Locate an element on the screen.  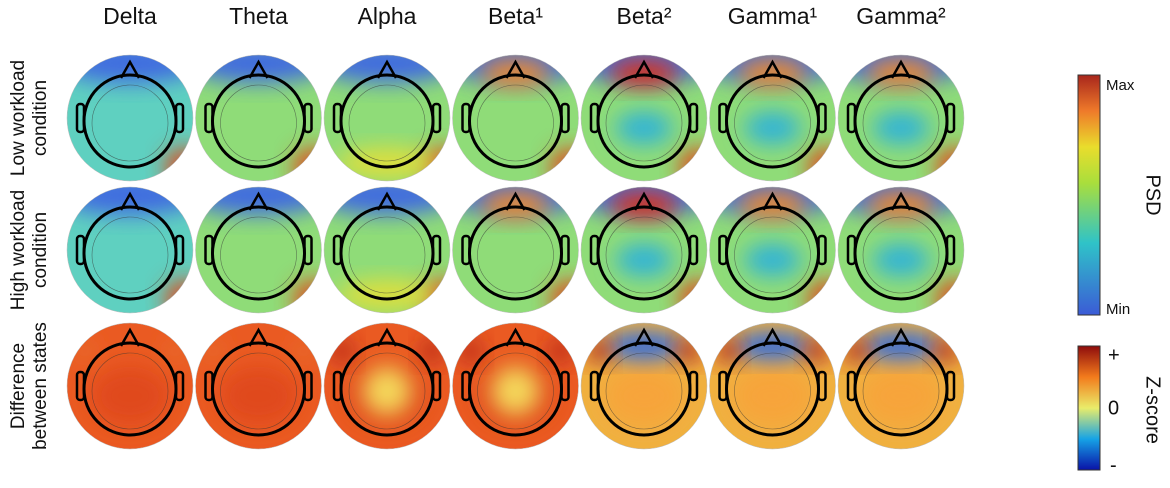
colorbar-min: Min is located at coordinates (1118, 309).